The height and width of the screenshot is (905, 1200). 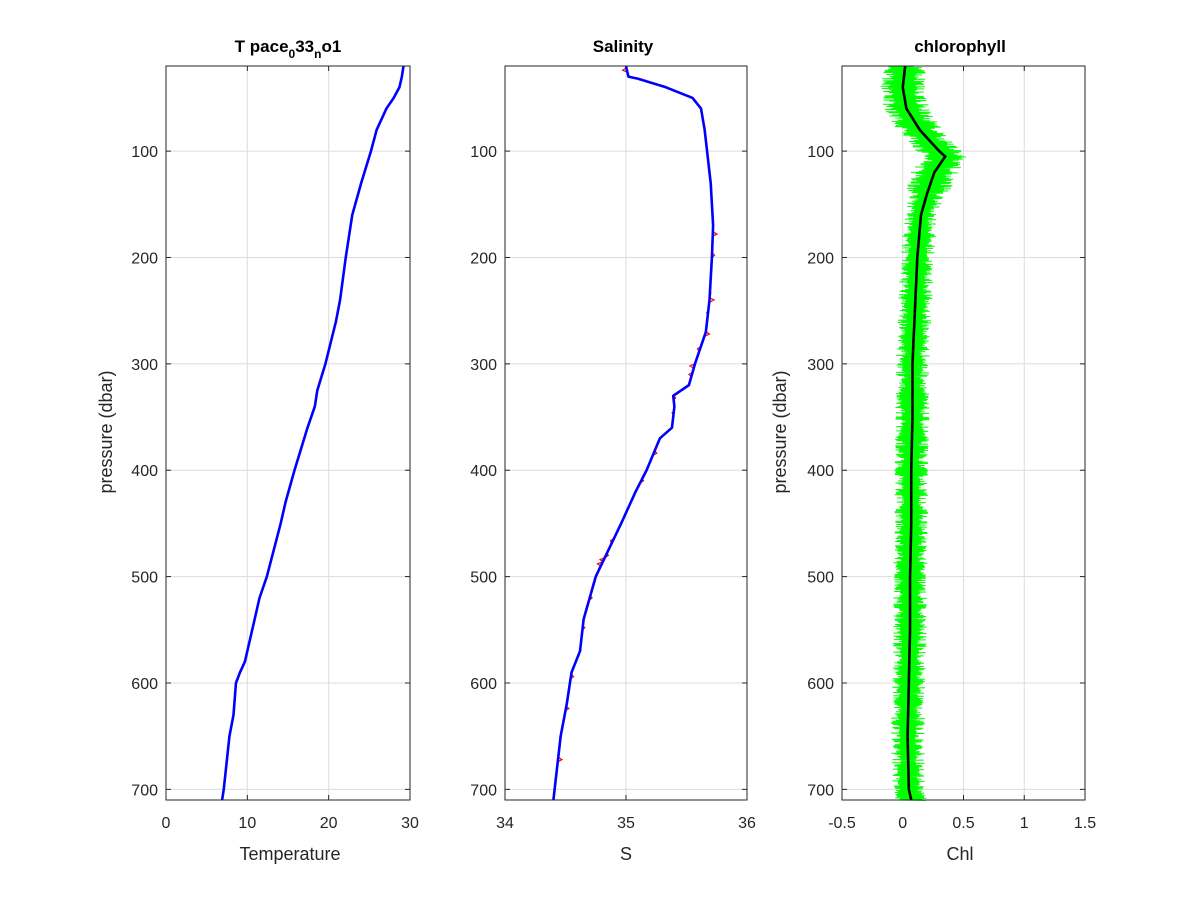 What do you see at coordinates (144, 684) in the screenshot?
I see `temperature-ytick-label: 600` at bounding box center [144, 684].